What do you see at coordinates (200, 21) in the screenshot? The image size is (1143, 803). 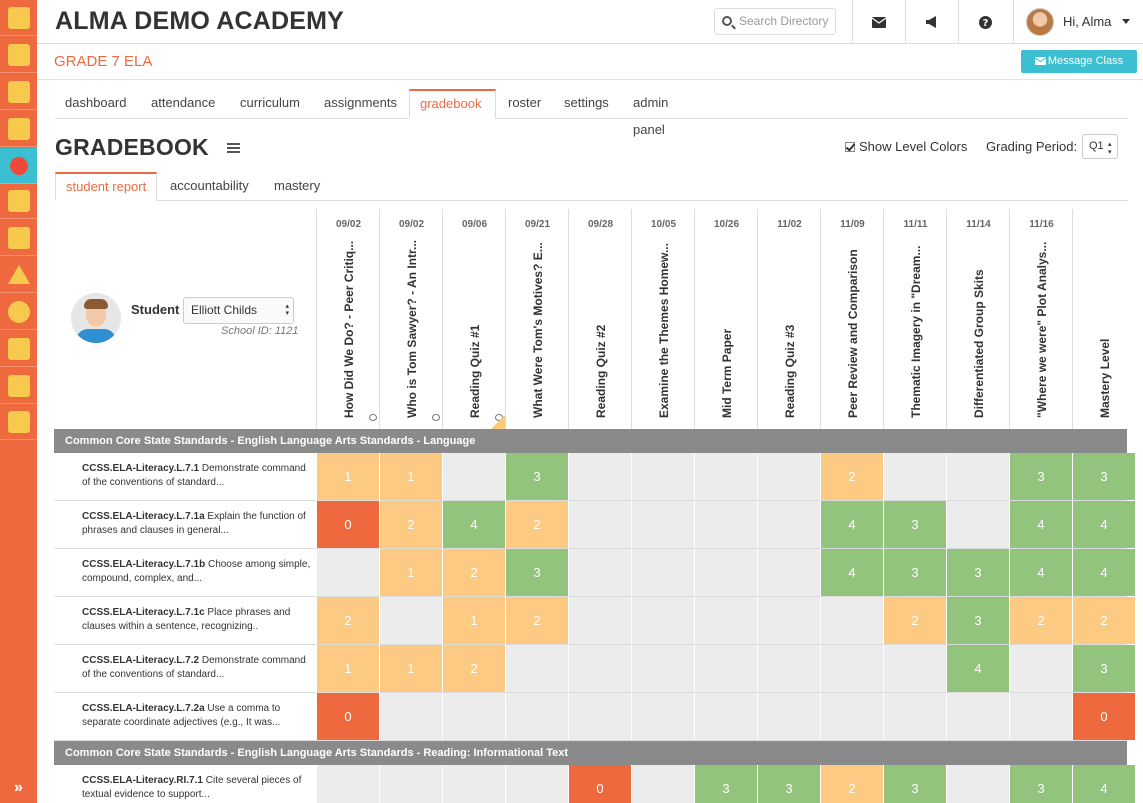 I see `school-name: ALMA DEMO ACADEMY` at bounding box center [200, 21].